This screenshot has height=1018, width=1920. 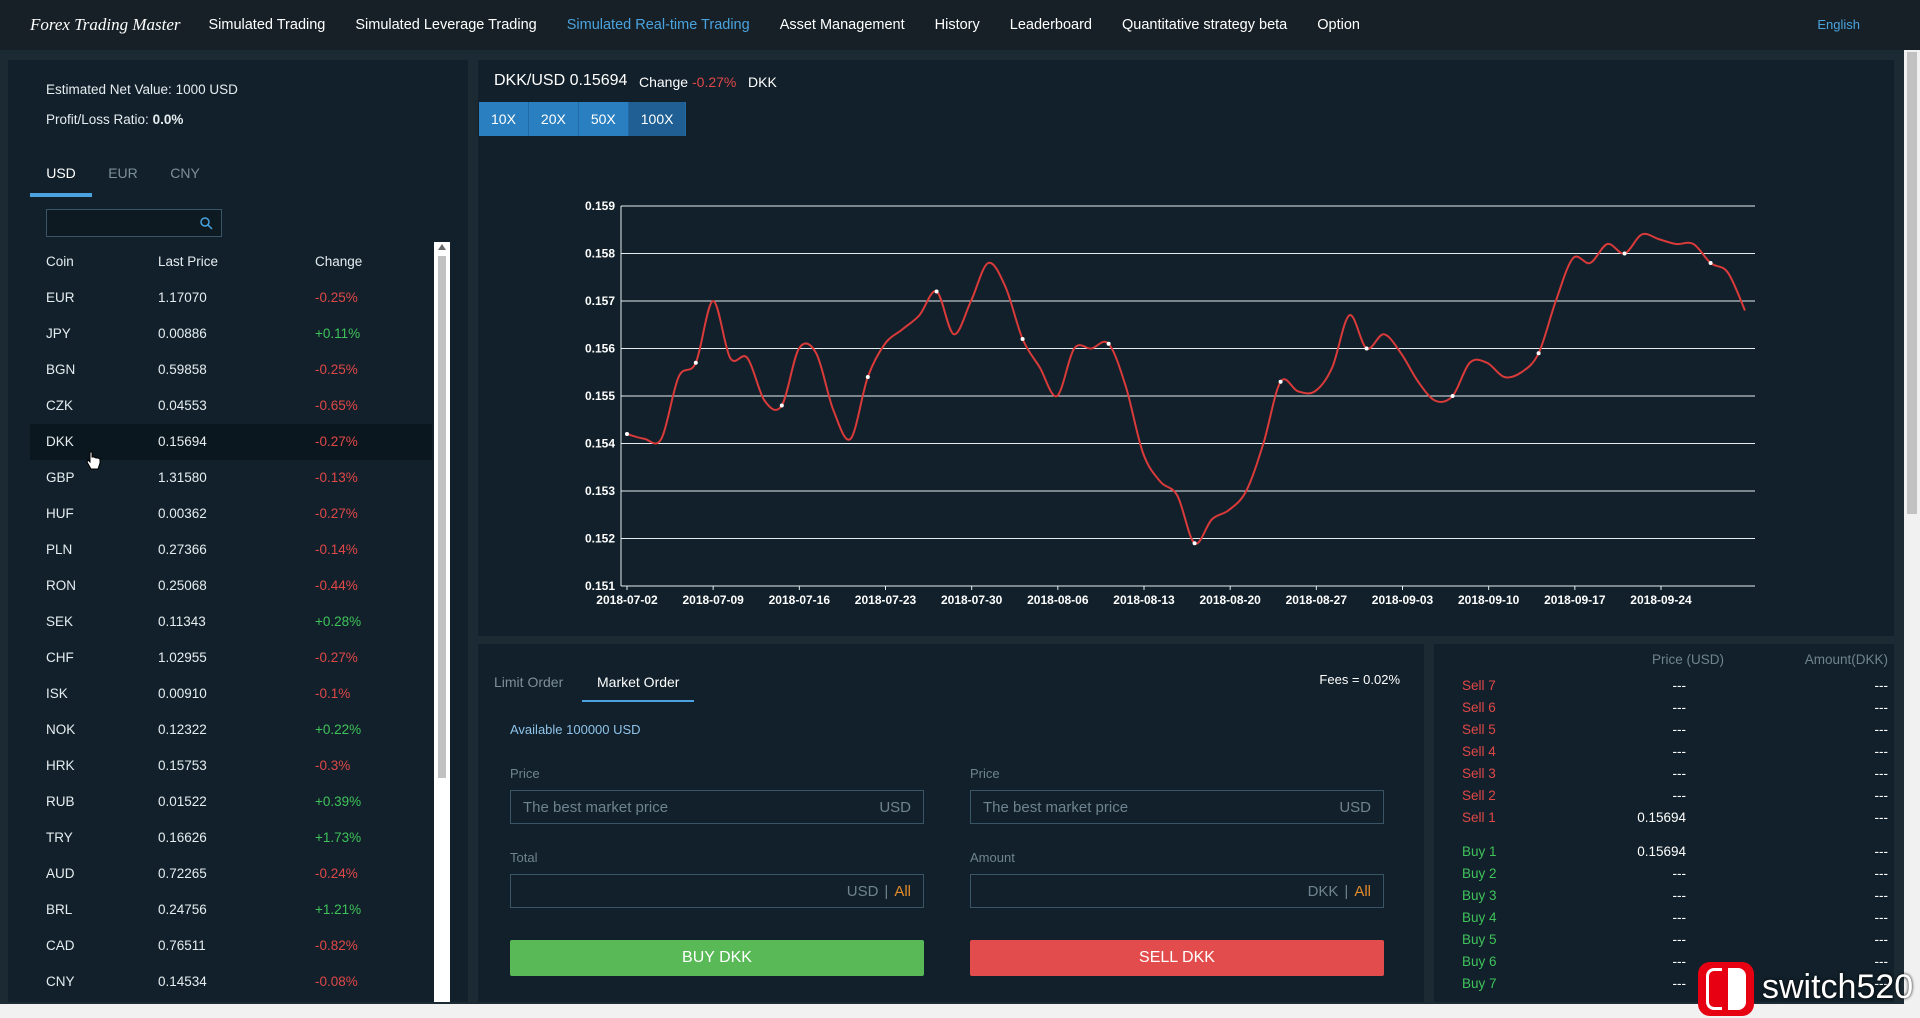 What do you see at coordinates (1664, 709) in the screenshot?
I see `sell-order-row: Sell 6 --- ---` at bounding box center [1664, 709].